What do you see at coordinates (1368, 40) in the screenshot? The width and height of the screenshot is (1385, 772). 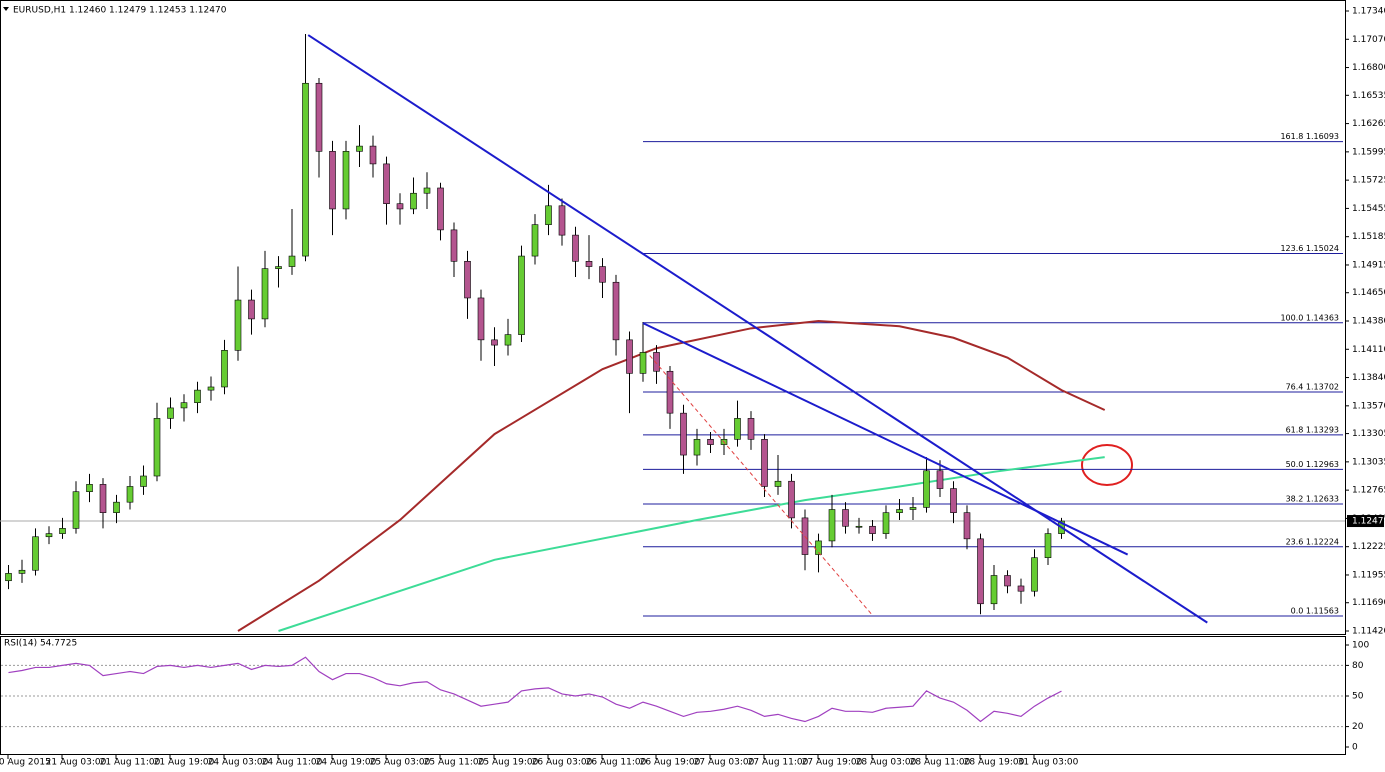 I see `y-tick-label: 1.17070` at bounding box center [1368, 40].